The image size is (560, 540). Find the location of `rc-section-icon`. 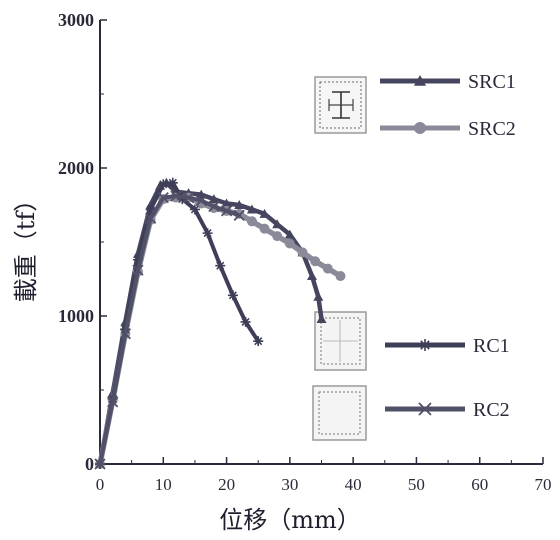

rc-section-icon is located at coordinates (339, 413).